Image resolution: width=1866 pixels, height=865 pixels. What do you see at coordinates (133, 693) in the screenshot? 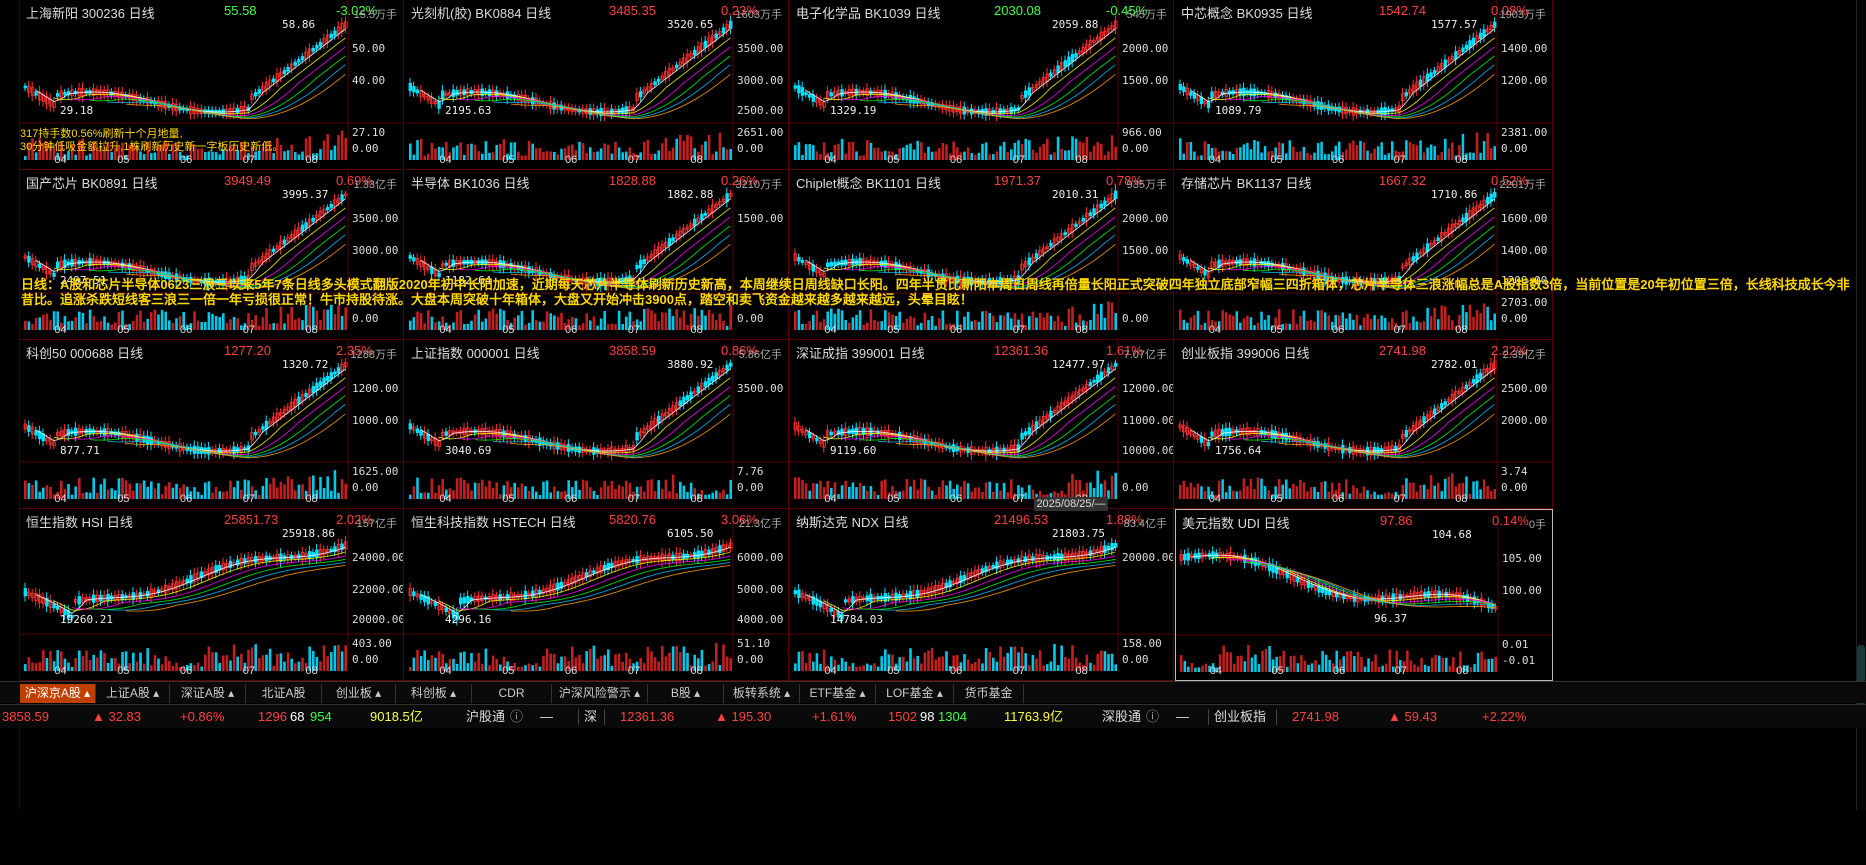
I see `tab-sh-a: 上证A股 ▴` at bounding box center [133, 693].